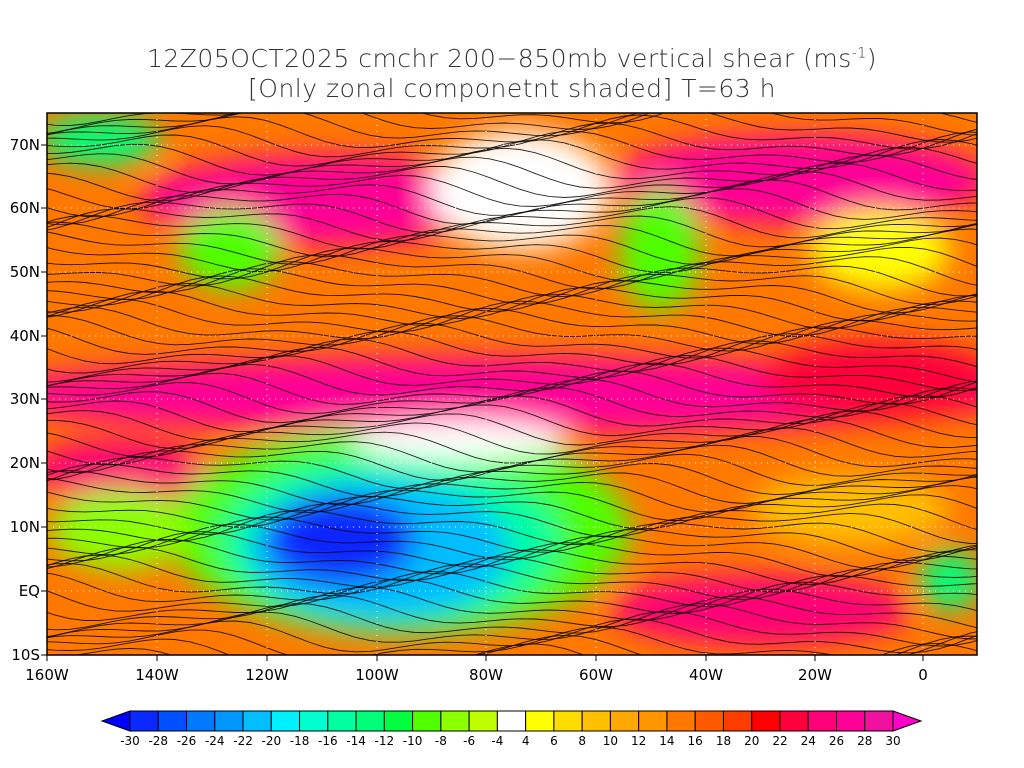 The width and height of the screenshot is (1024, 768). I want to click on chart-title-line2: [Only zonal componetnt shaded] T=63 h, so click(512, 88).